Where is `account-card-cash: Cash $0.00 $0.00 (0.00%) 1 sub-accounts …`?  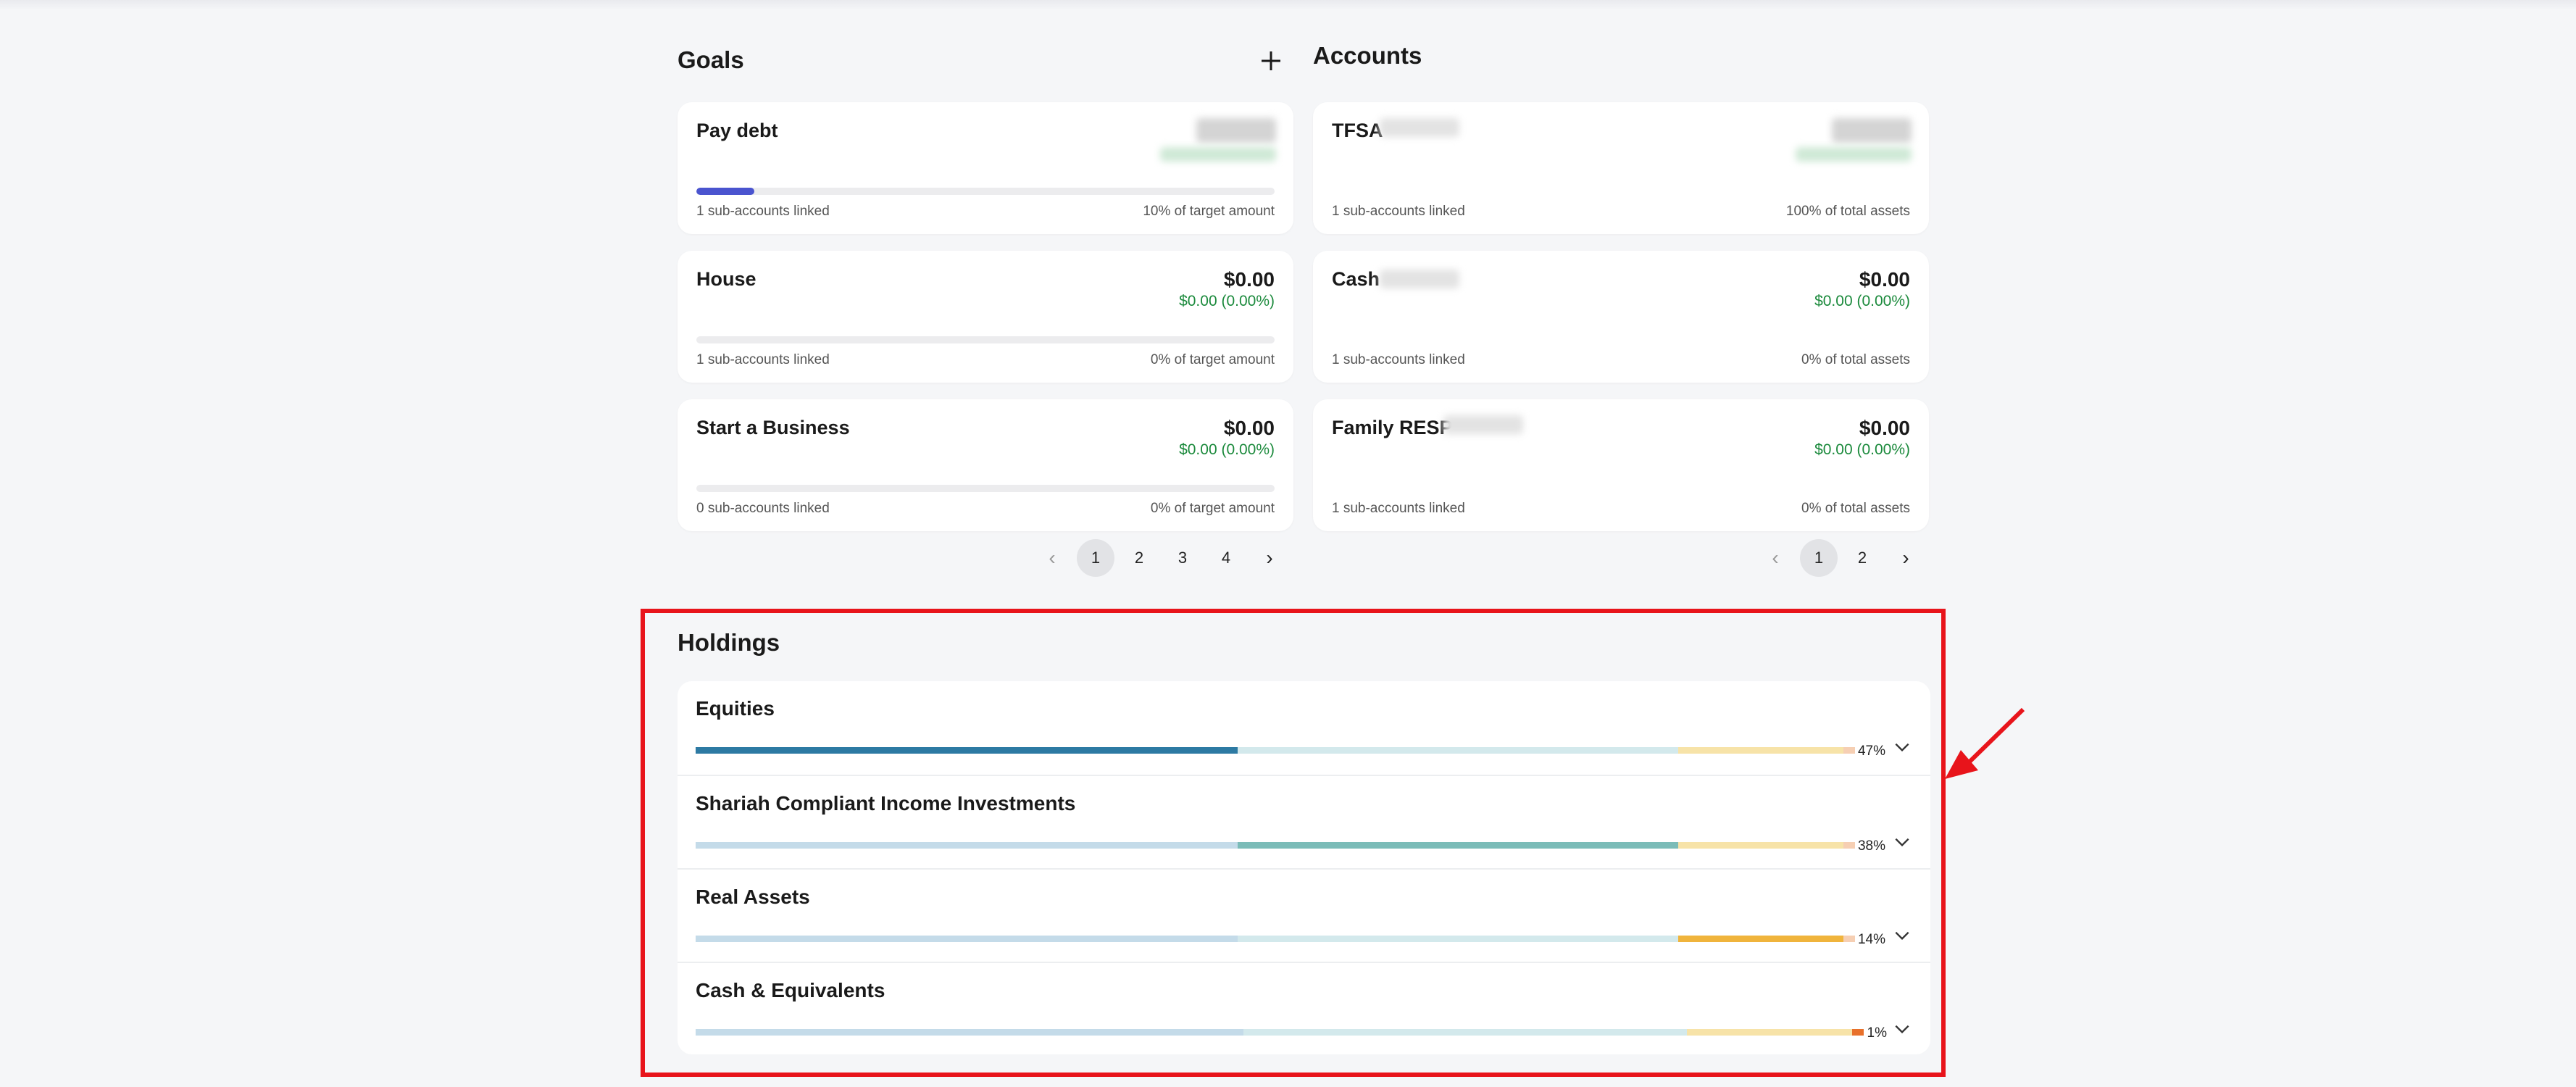 account-card-cash: Cash $0.00 $0.00 (0.00%) 1 sub-accounts … is located at coordinates (1621, 317).